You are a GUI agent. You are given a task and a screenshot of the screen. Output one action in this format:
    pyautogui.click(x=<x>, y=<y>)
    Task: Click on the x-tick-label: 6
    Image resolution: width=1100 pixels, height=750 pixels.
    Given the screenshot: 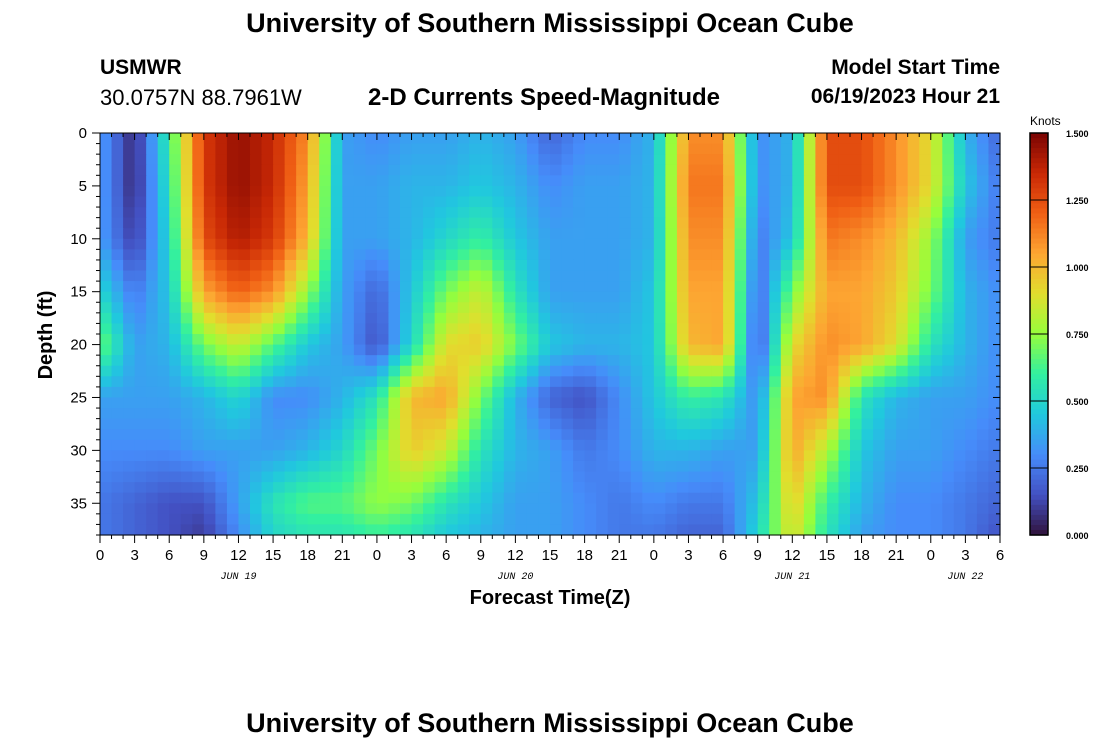 What is the action you would take?
    pyautogui.click(x=446, y=555)
    